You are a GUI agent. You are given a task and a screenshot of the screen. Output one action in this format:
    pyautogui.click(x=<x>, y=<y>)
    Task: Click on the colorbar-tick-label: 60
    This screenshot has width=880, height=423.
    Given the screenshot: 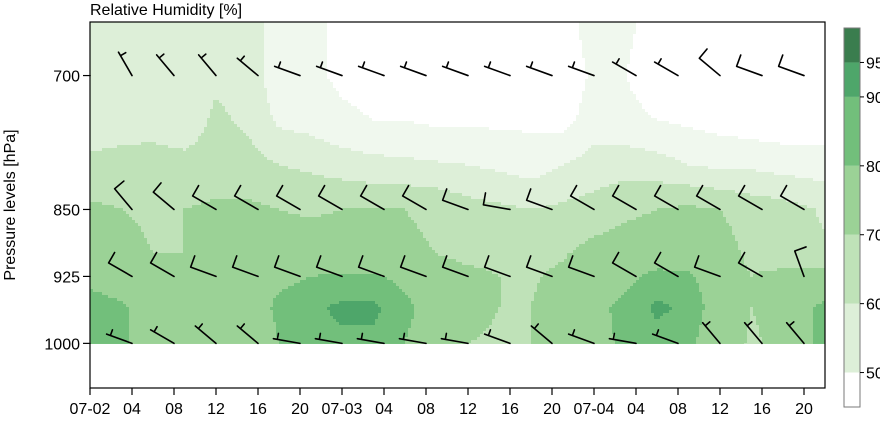 What is the action you would take?
    pyautogui.click(x=873, y=305)
    